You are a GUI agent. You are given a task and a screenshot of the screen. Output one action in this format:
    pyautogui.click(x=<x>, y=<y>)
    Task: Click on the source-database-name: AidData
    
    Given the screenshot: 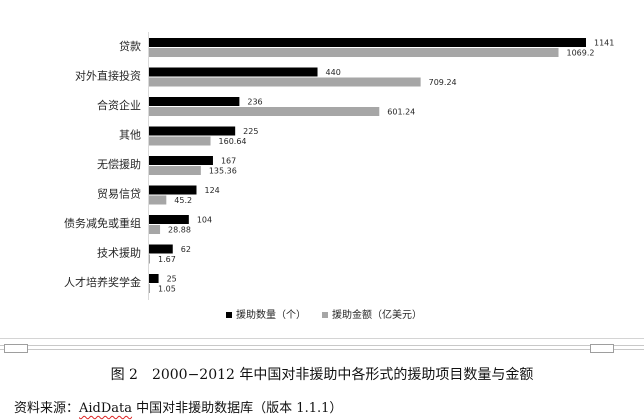 What is the action you would take?
    pyautogui.click(x=106, y=408)
    